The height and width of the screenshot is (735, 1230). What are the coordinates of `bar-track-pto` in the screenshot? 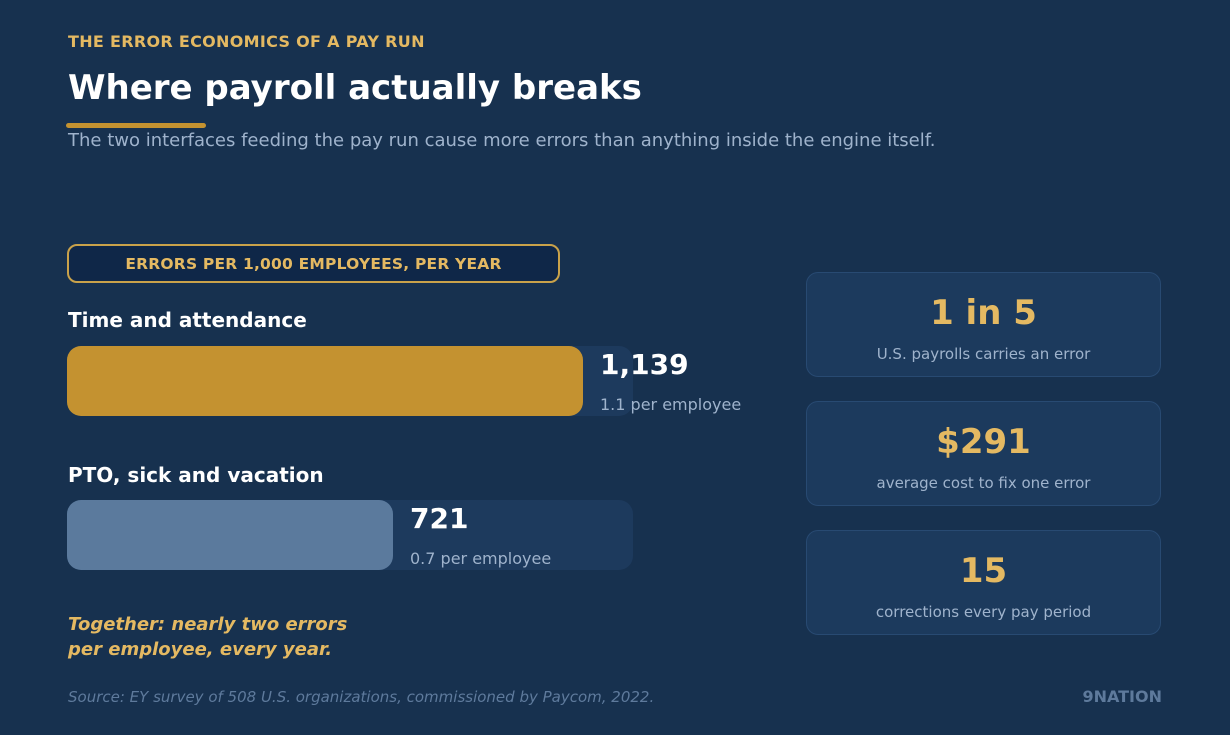 It's located at (350, 535).